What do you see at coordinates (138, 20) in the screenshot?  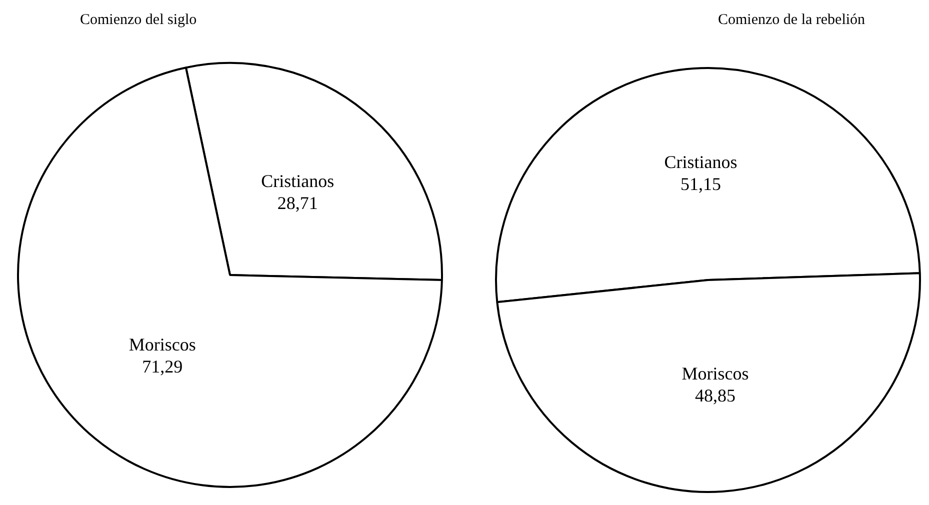 I see `chart-title: Comienzo del siglo` at bounding box center [138, 20].